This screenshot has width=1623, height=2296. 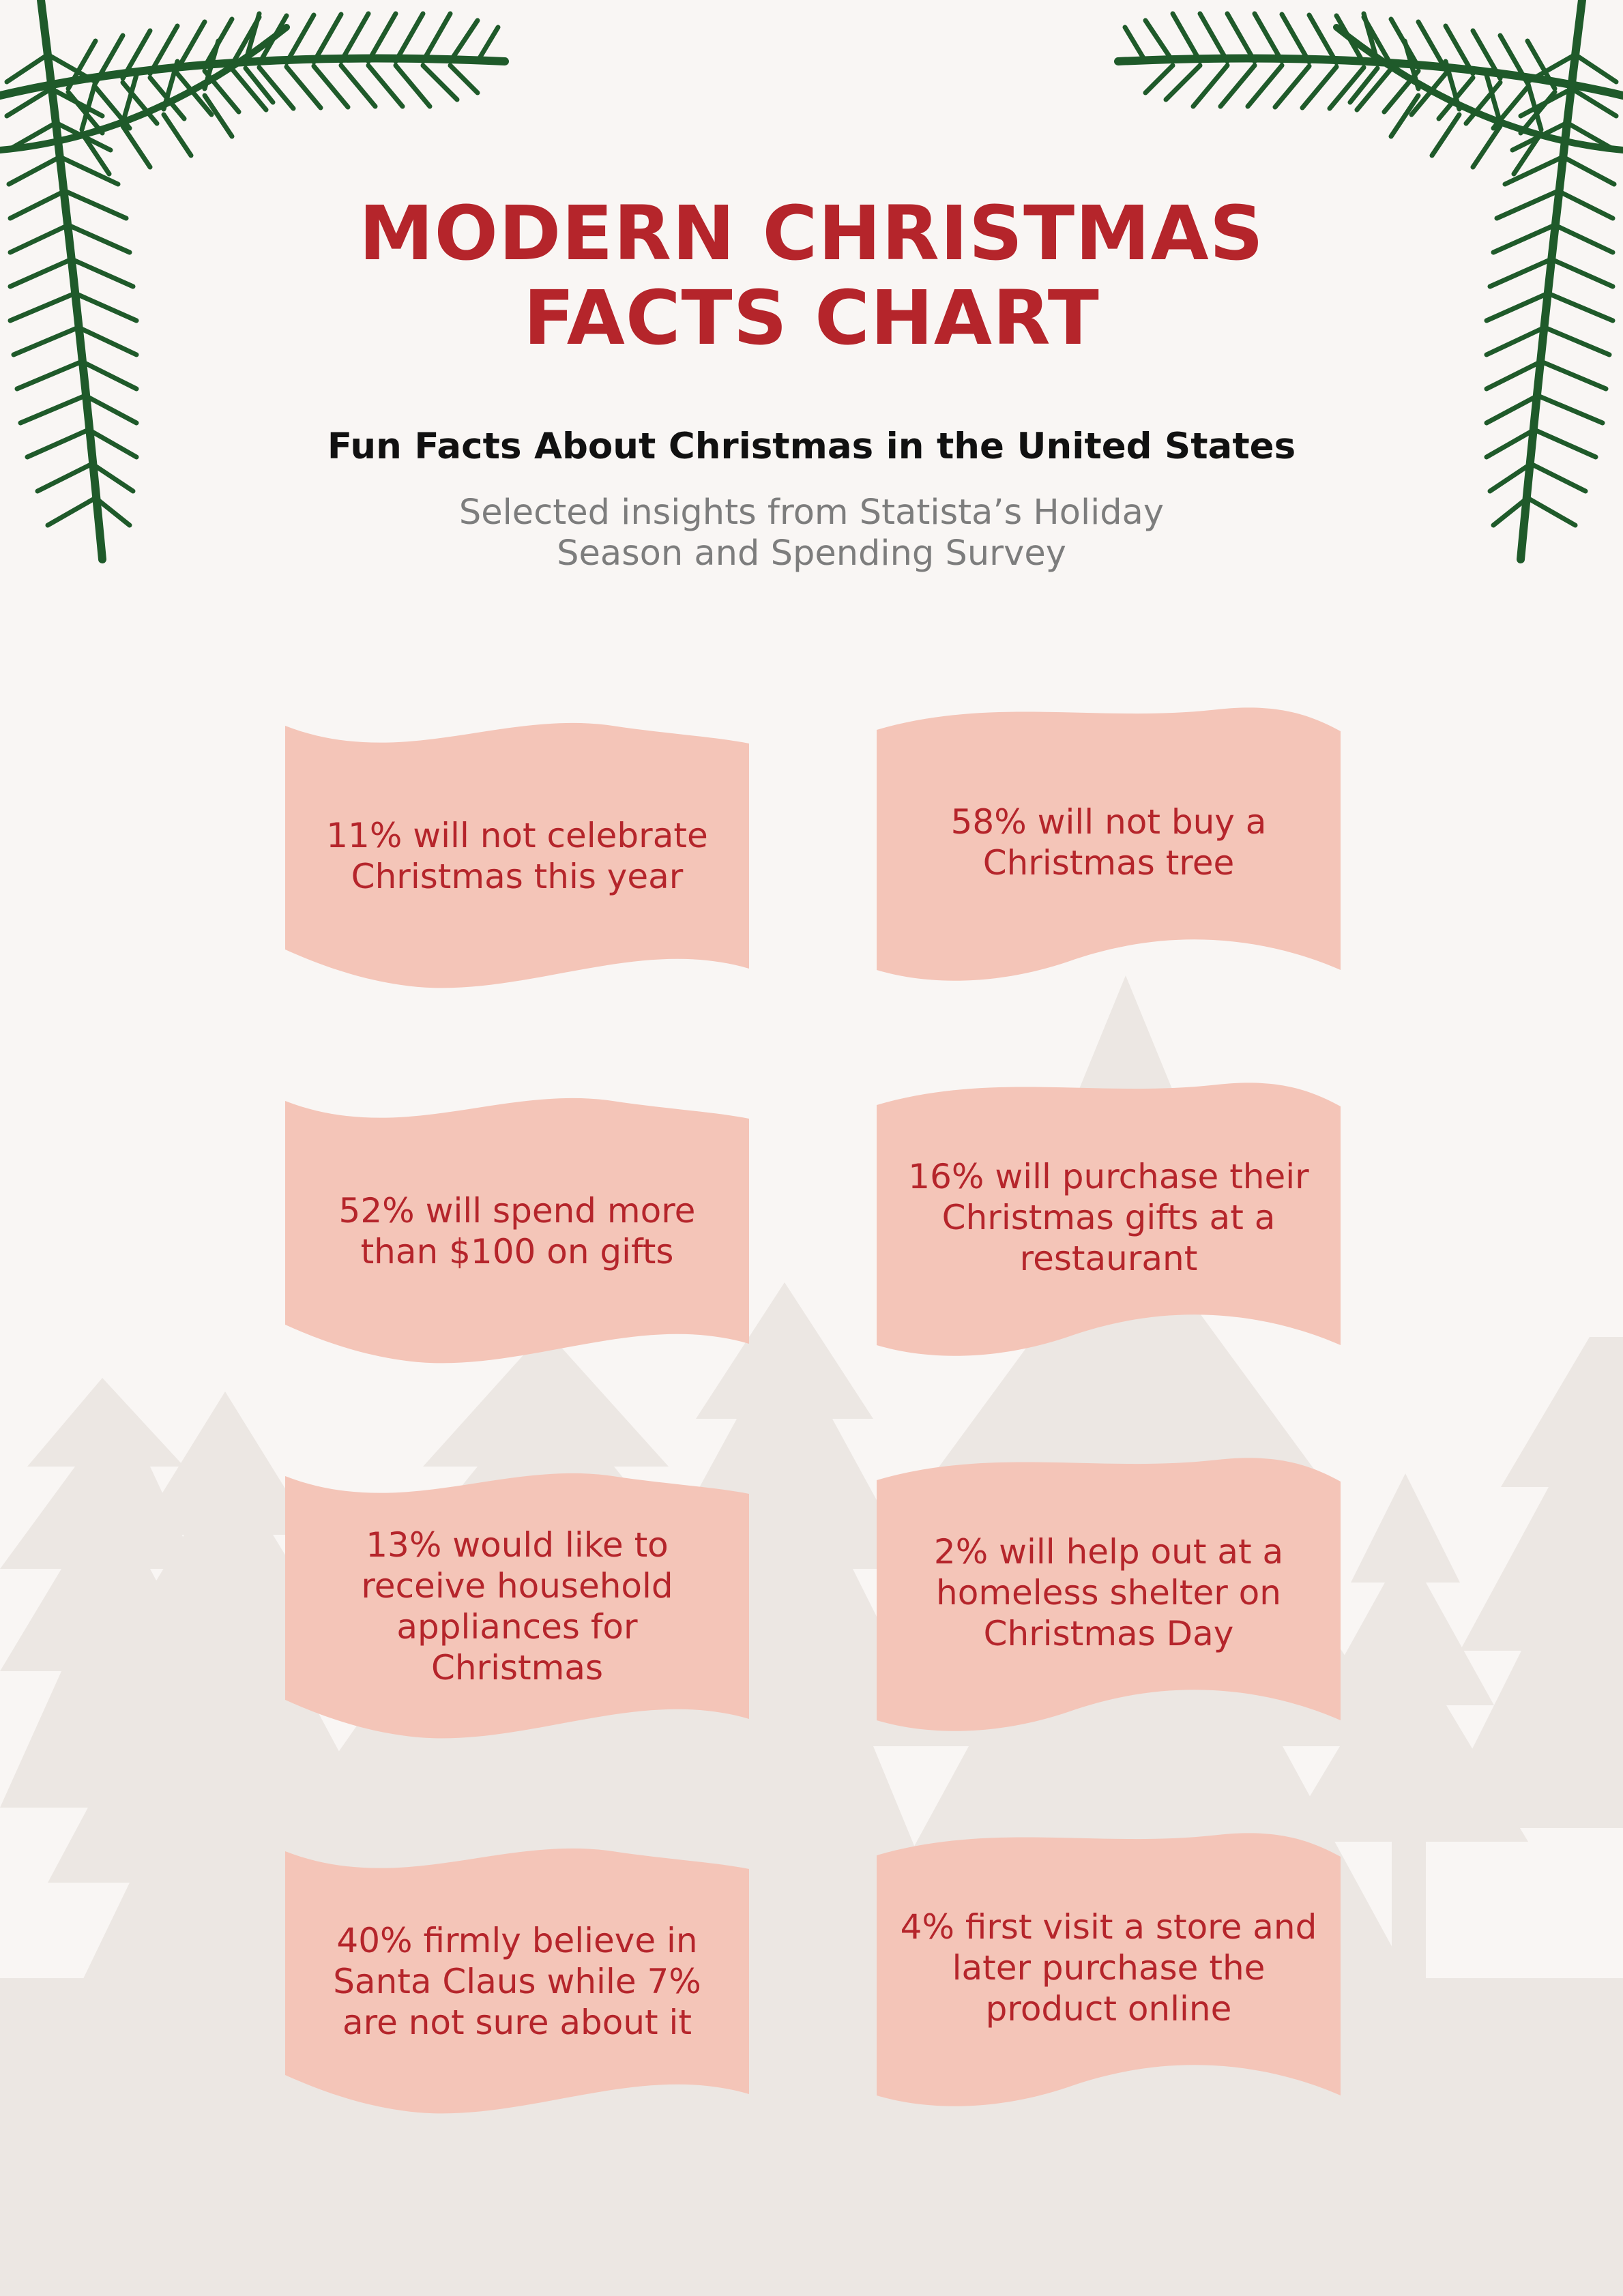 I want to click on fact-banner: 52% will spend more than $100 on gifts, so click(x=517, y=1231).